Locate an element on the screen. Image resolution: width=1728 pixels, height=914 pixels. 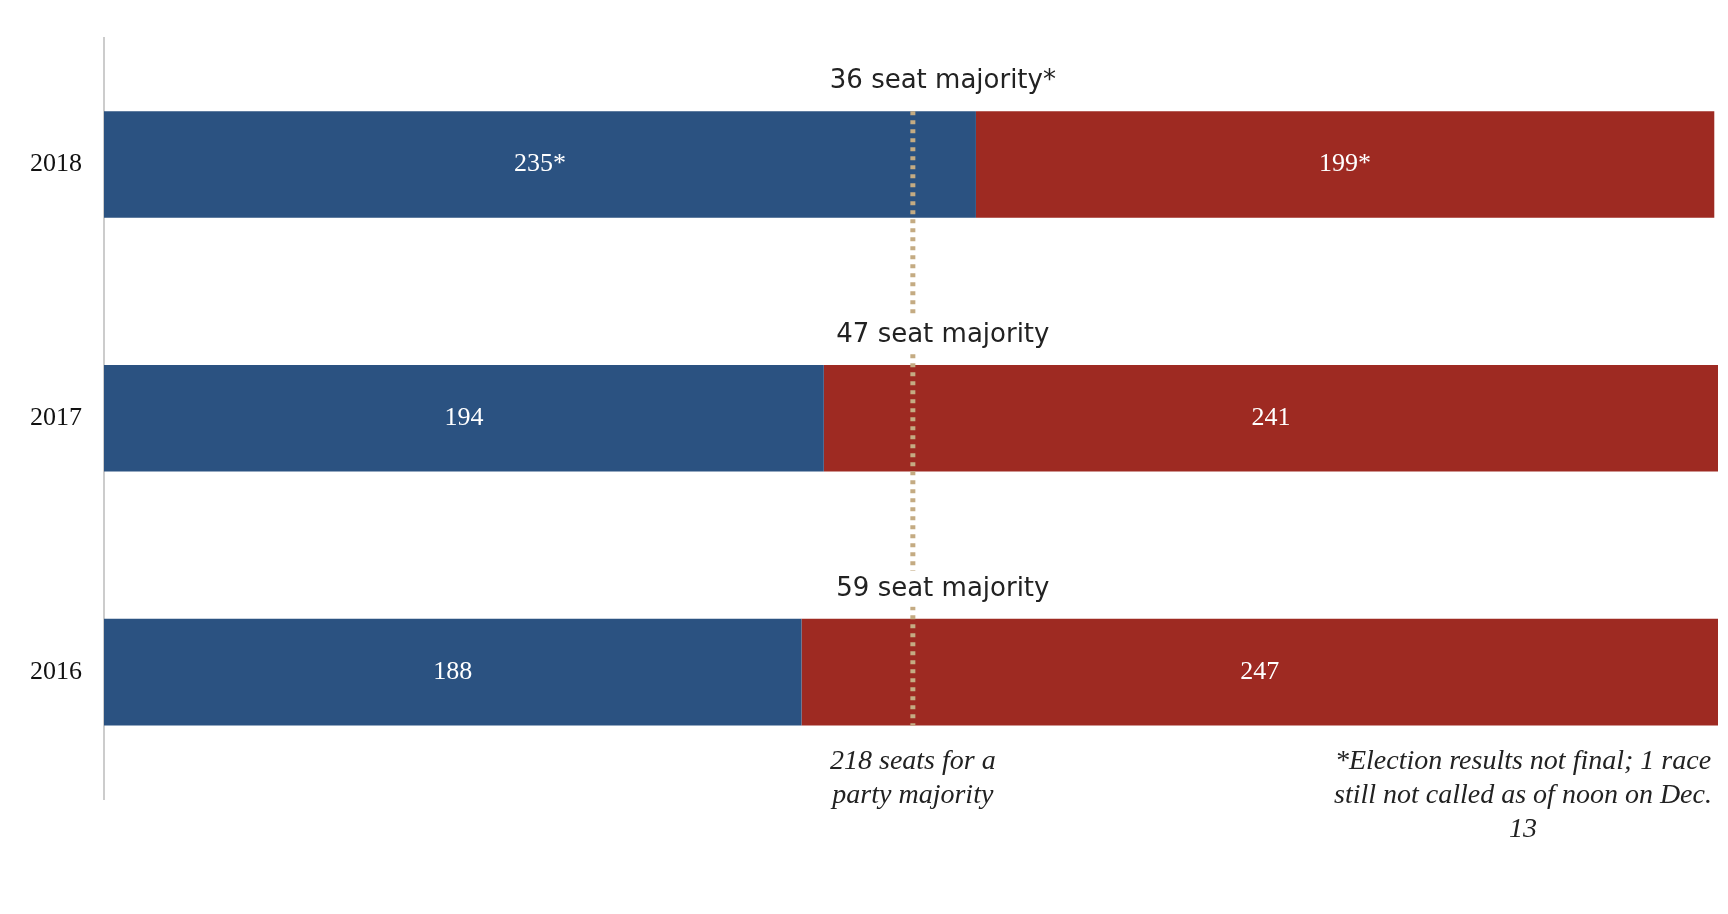
data-label: 235* is located at coordinates (539, 163).